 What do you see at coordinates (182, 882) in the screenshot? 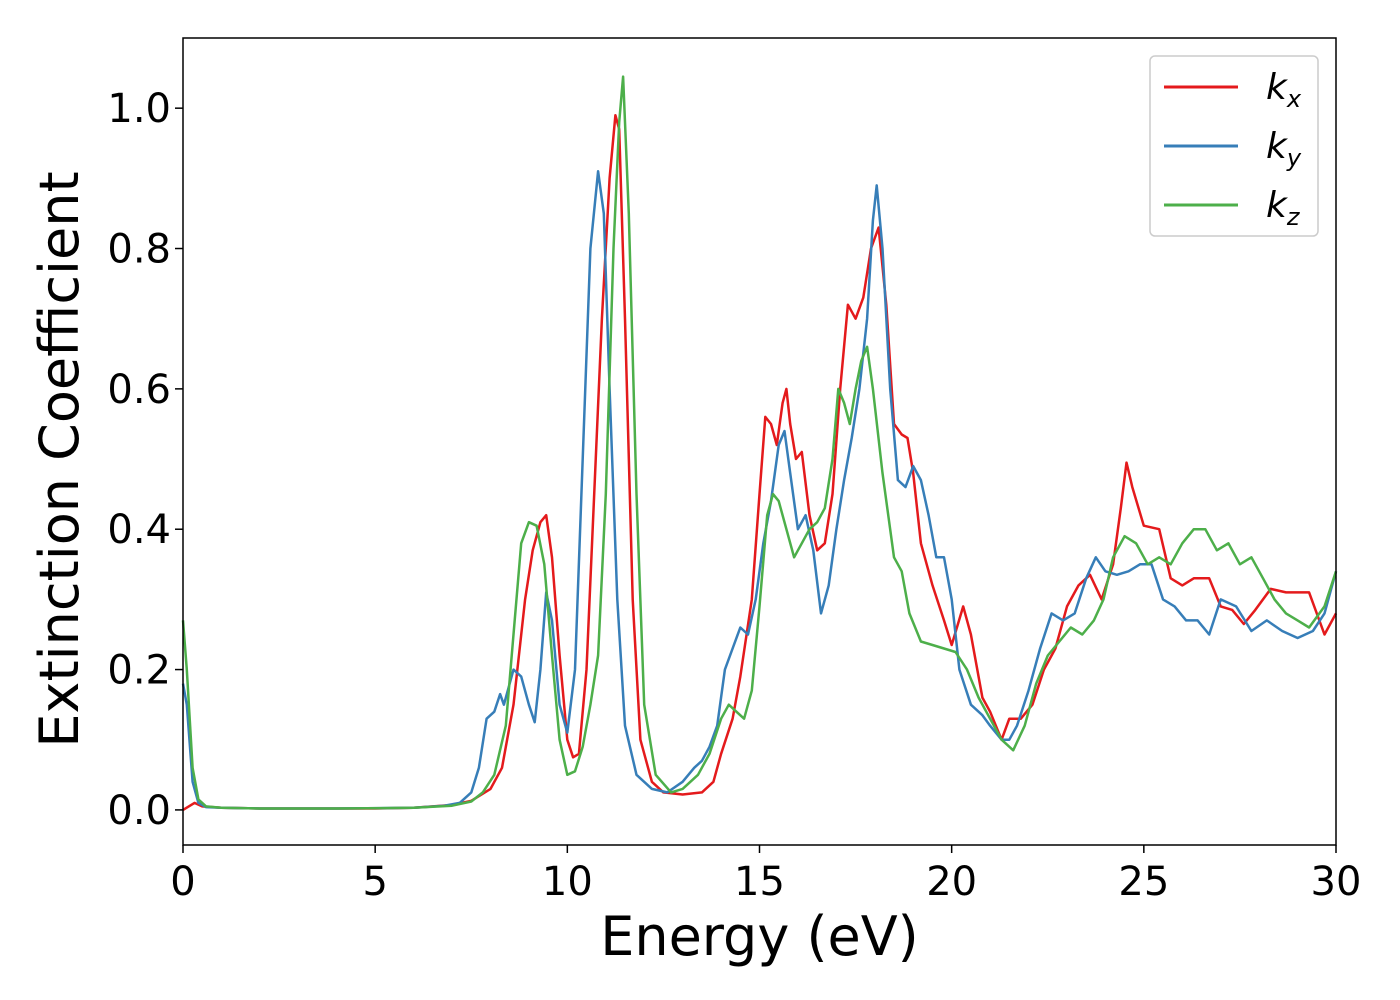
I see `x-tick-label: 0` at bounding box center [182, 882].